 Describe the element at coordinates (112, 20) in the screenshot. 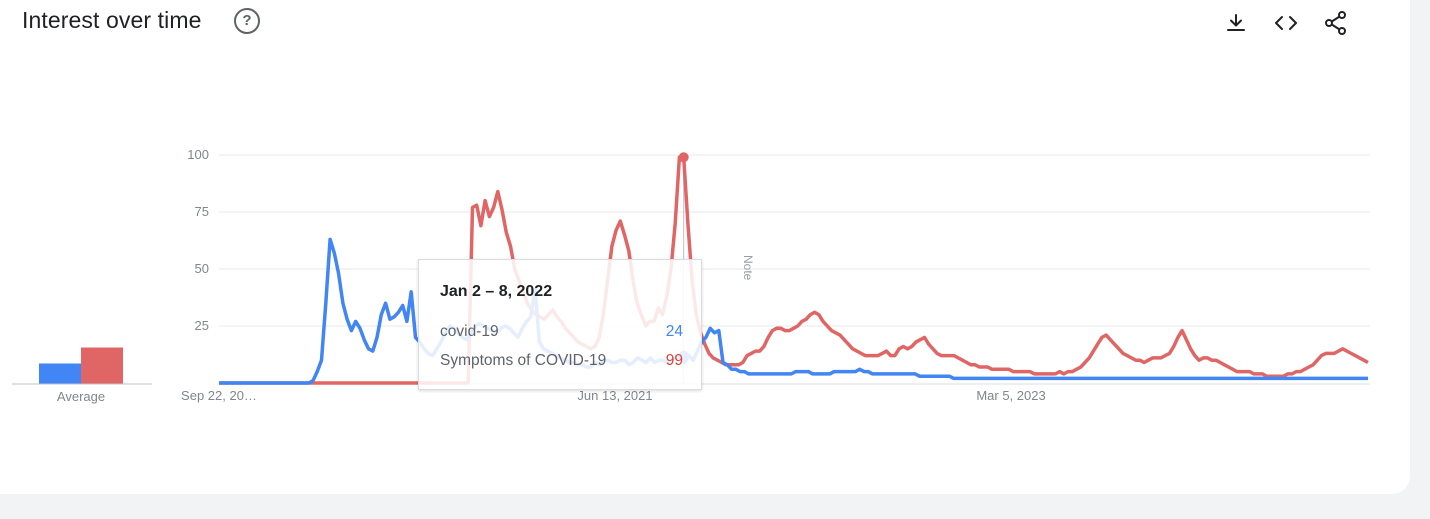

I see `card-title: Interest over time` at that location.